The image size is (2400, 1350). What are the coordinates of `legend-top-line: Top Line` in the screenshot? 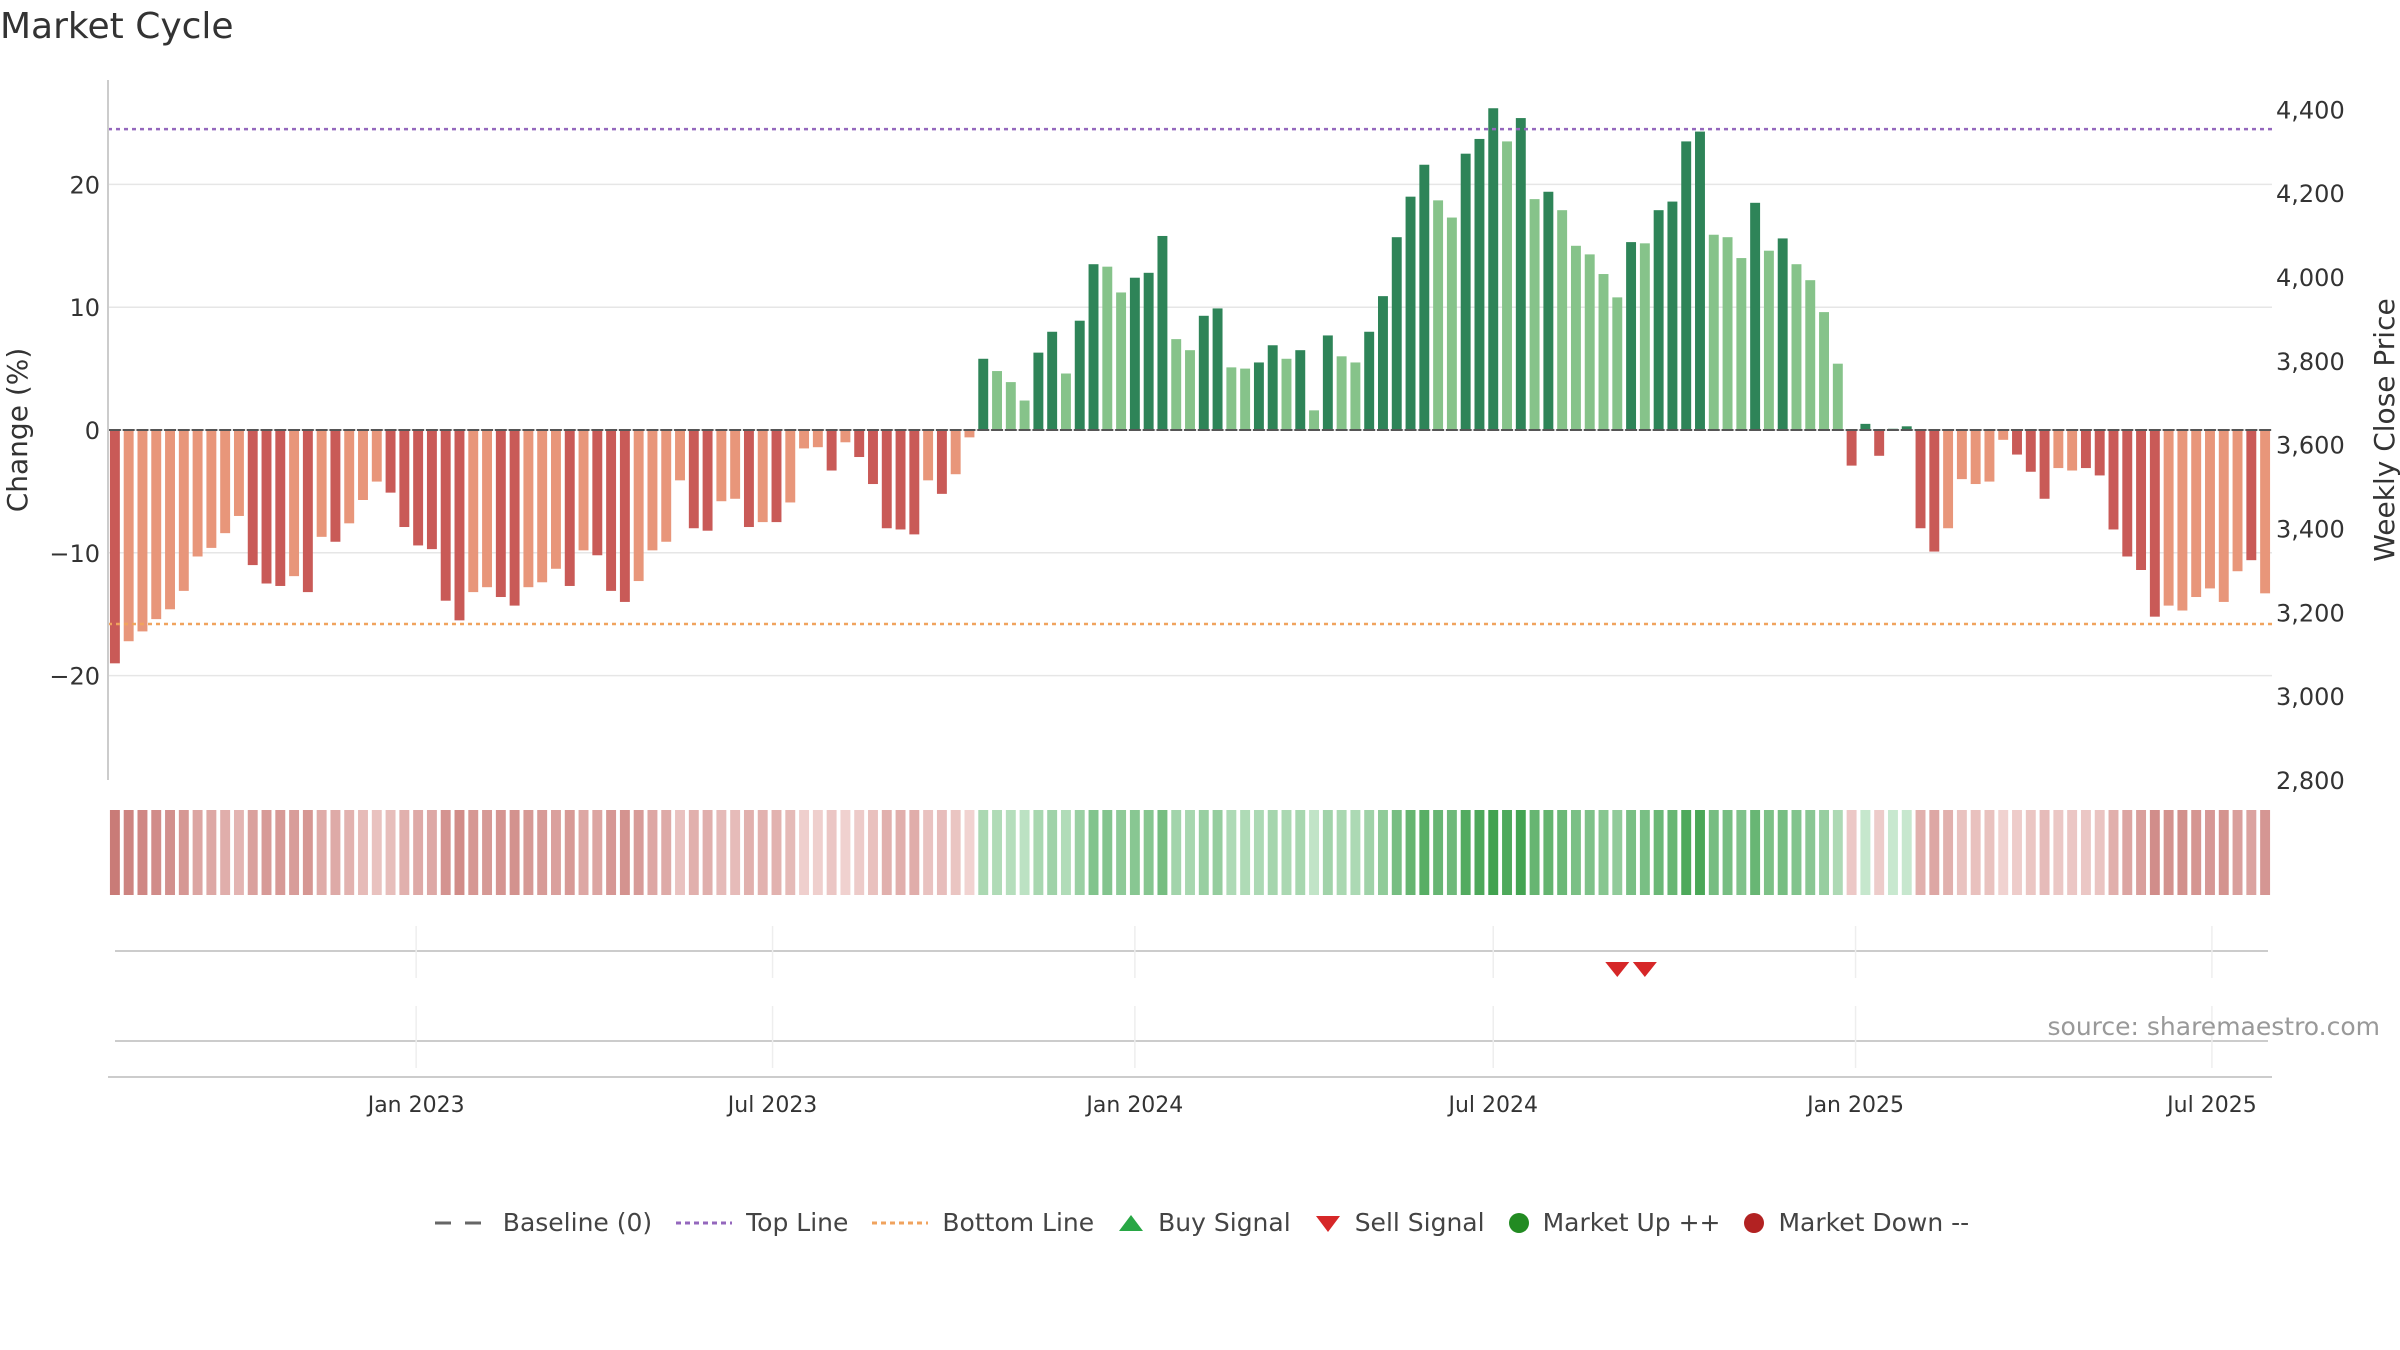 It's located at (761, 1222).